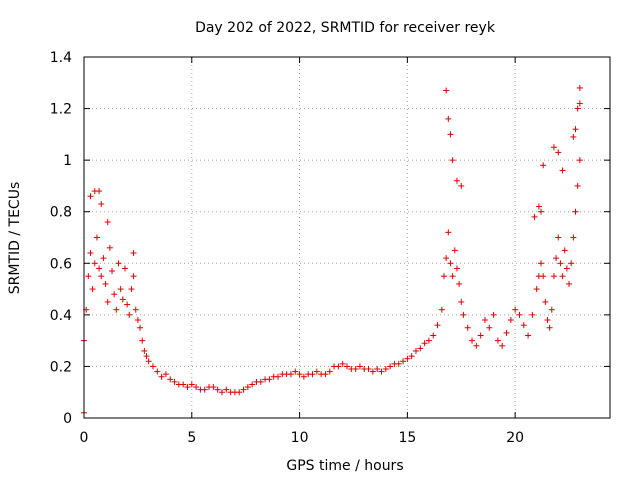 The height and width of the screenshot is (480, 640). Describe the element at coordinates (15, 238) in the screenshot. I see `y-axis-label: SRMTID / TECUs` at that location.